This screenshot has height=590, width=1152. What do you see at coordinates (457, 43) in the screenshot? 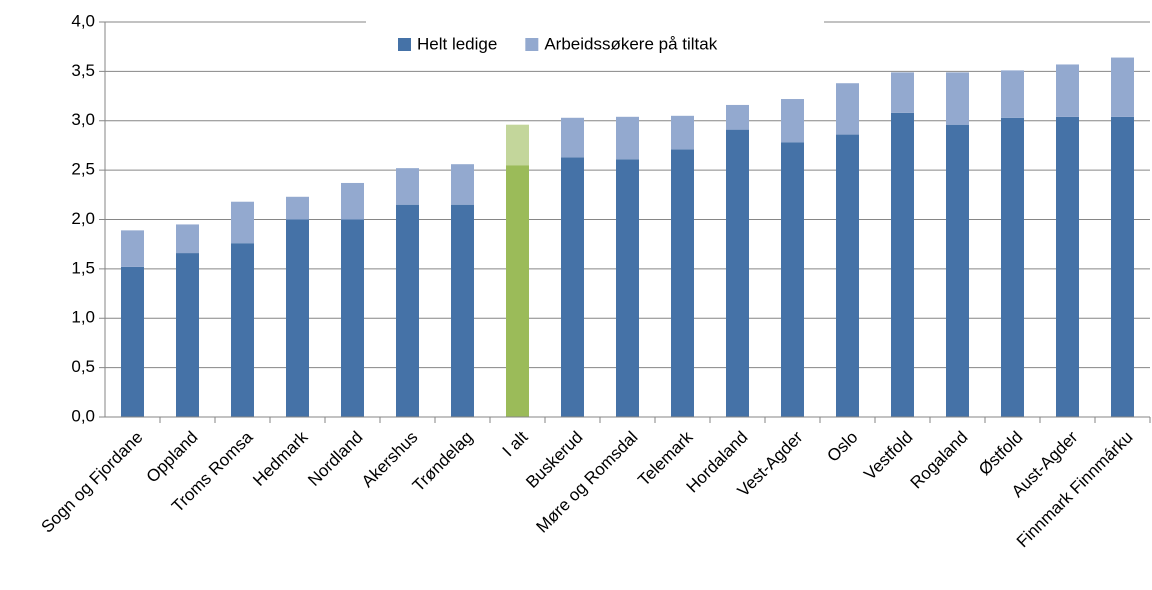
I see `legend-label: Helt ledige` at bounding box center [457, 43].